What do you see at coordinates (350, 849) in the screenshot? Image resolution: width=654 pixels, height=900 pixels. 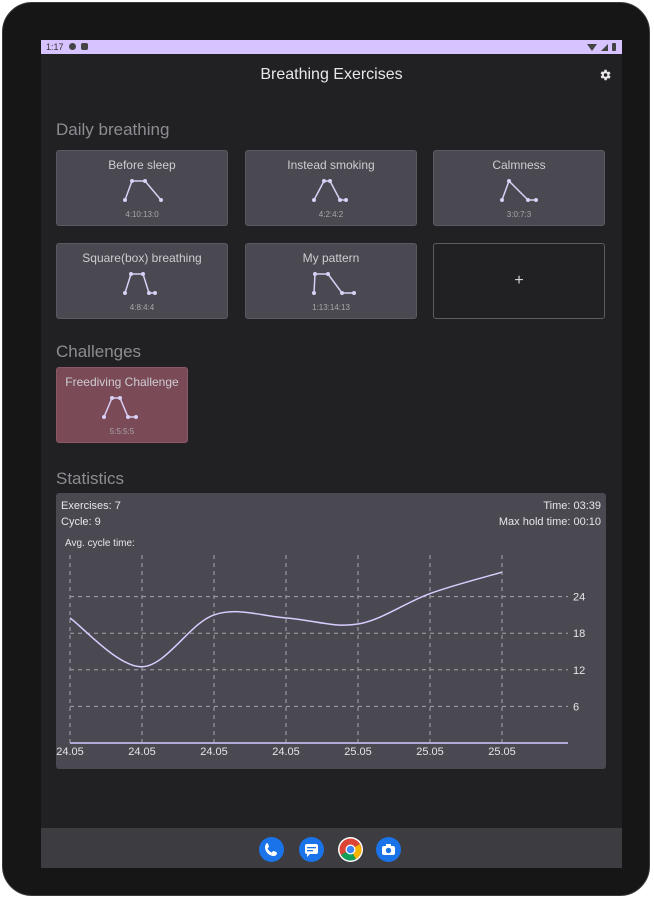 I see `chrome-icon` at bounding box center [350, 849].